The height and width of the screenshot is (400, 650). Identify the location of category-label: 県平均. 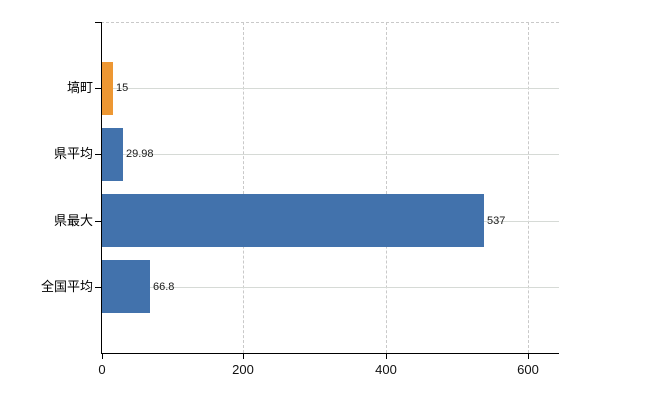
(73, 153).